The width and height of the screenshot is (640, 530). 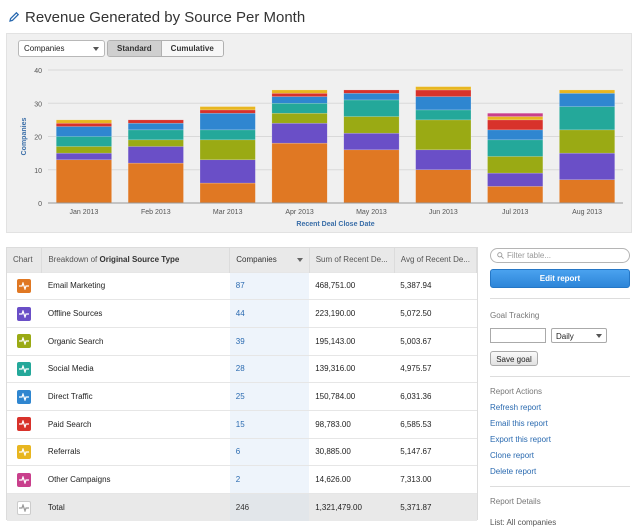 I want to click on breakdown-column-header: Breakdown of Original Source Type, so click(x=136, y=260).